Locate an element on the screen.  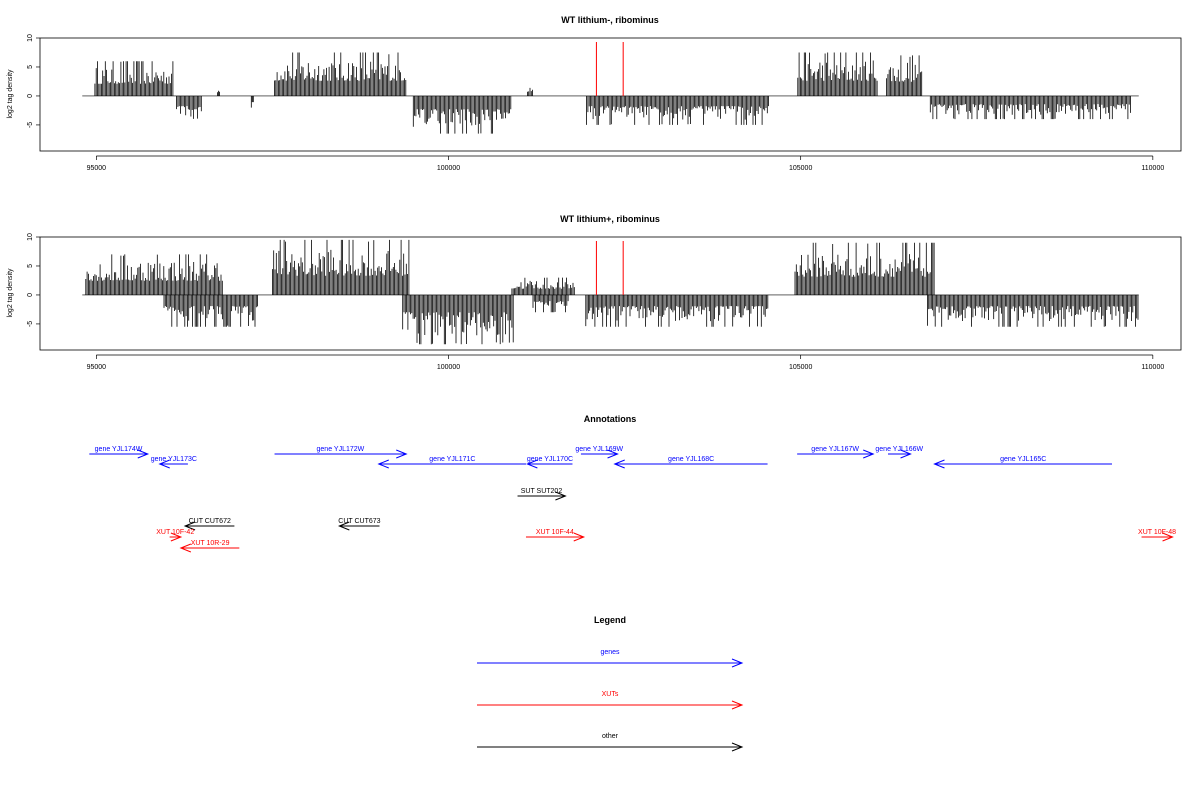
feature-arrow: XUT 10F-48 is located at coordinates (1157, 535).